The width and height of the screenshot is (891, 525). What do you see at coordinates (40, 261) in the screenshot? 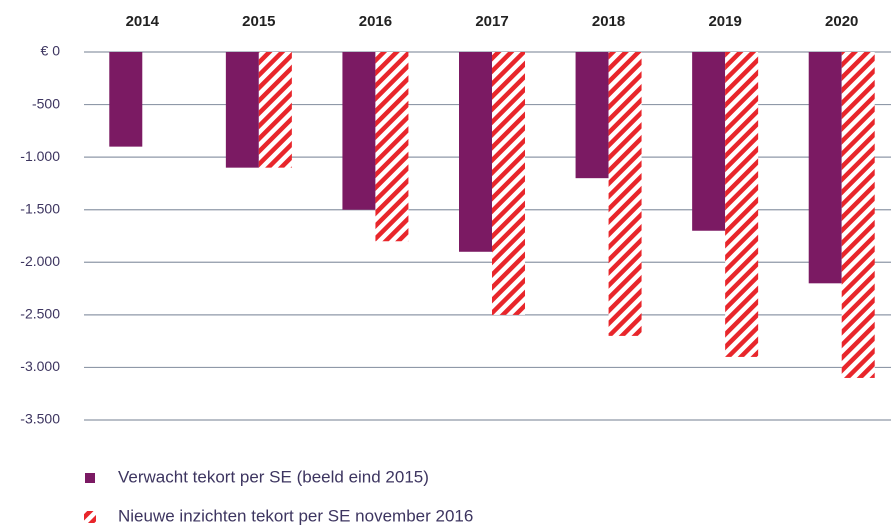
I see `y-tick-label: -2.000` at bounding box center [40, 261].